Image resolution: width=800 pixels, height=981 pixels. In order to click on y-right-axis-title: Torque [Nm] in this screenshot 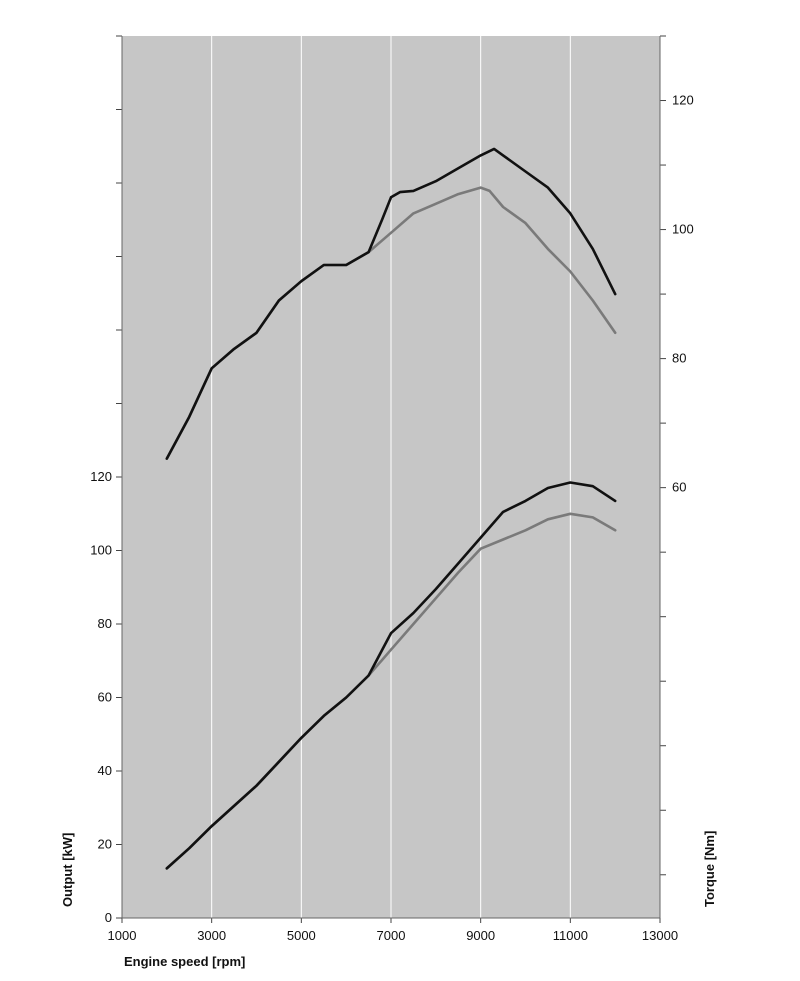, I will do `click(709, 869)`.